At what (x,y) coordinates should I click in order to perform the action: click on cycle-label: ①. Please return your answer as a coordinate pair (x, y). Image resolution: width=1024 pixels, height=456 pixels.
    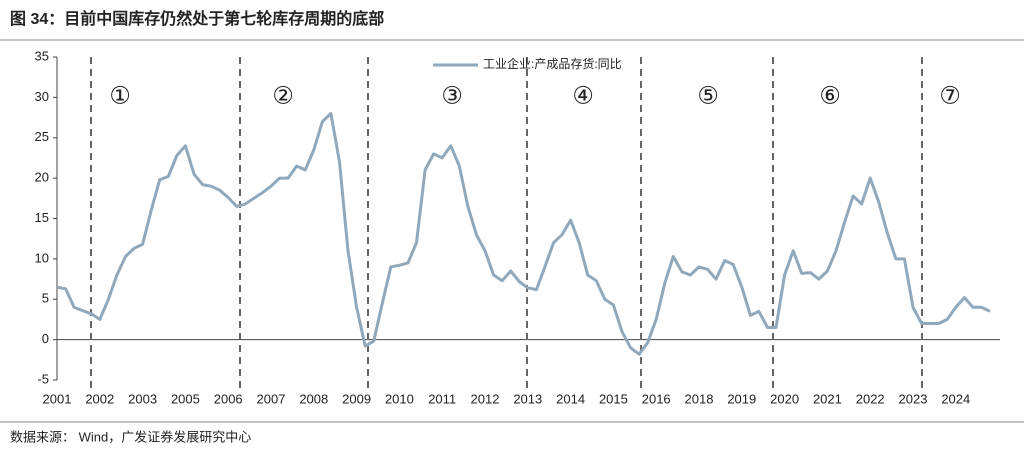
    Looking at the image, I should click on (120, 95).